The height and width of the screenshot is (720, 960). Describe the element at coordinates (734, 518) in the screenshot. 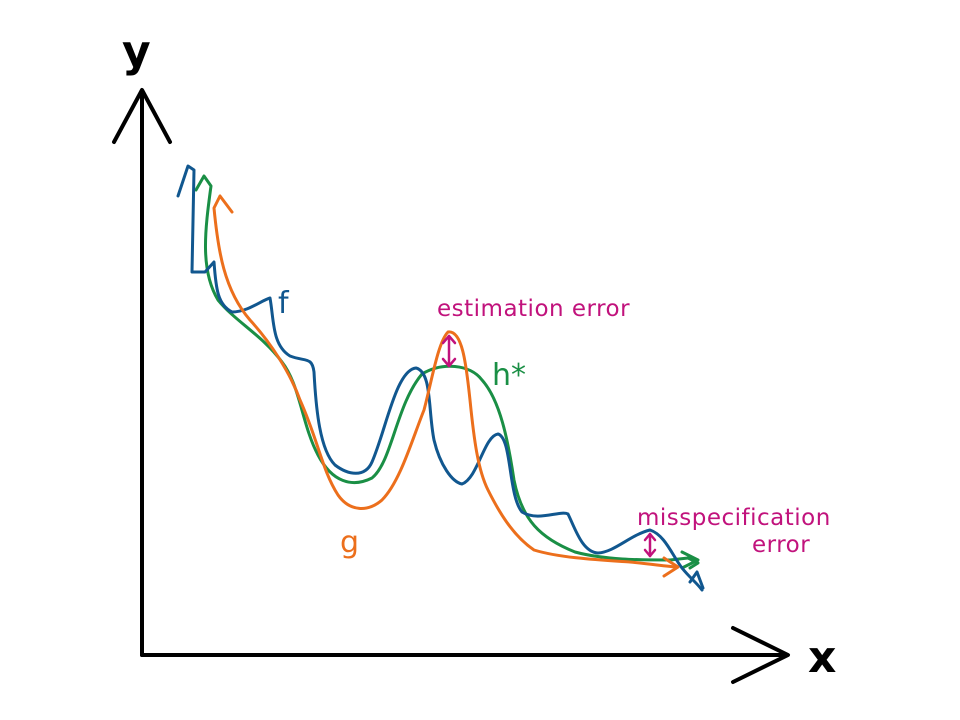

I see `misspecification-label-line1: misspecification` at that location.